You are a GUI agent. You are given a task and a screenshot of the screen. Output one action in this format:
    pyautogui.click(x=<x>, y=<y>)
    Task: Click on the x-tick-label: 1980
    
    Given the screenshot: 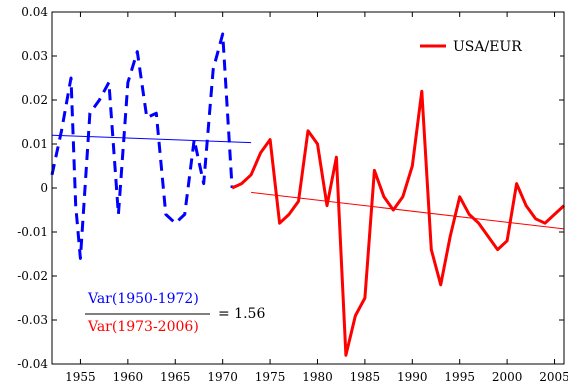 What is the action you would take?
    pyautogui.click(x=317, y=377)
    